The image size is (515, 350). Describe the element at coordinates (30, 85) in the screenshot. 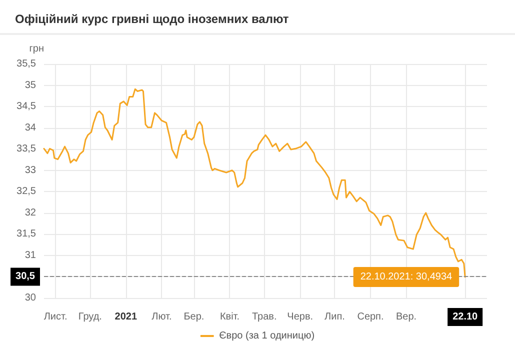

I see `y-tick-label: 35` at that location.